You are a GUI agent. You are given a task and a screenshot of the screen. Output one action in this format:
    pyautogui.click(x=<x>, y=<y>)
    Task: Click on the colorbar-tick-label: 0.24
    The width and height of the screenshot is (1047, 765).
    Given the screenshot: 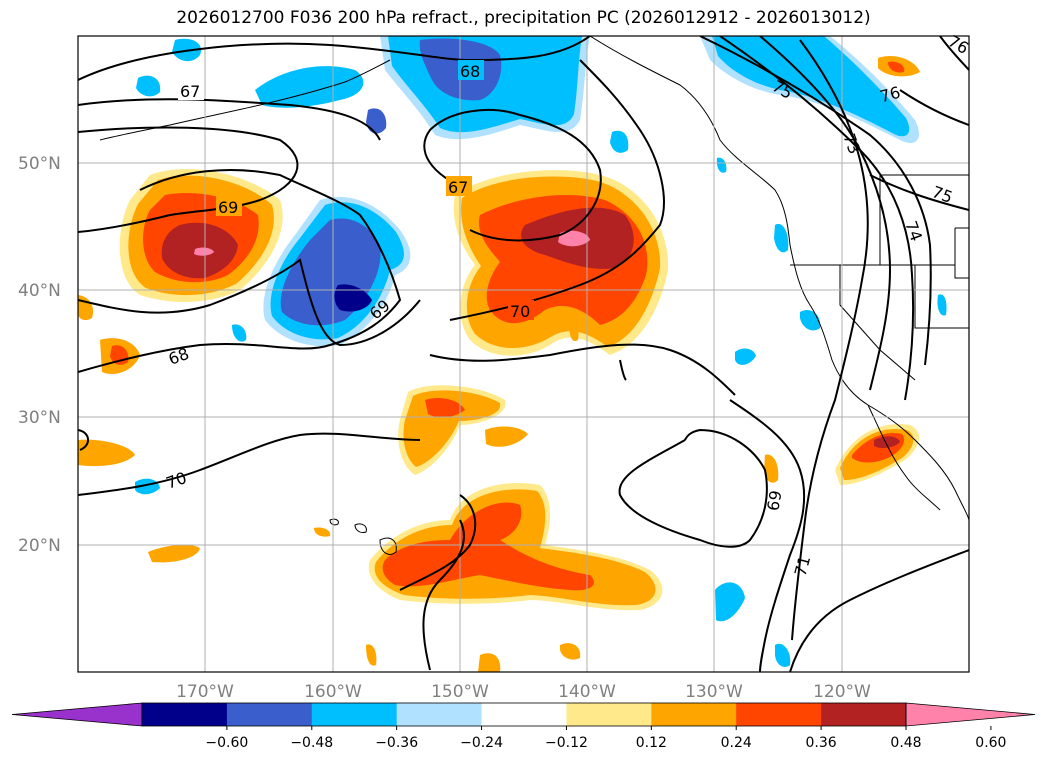 What is the action you would take?
    pyautogui.click(x=736, y=743)
    